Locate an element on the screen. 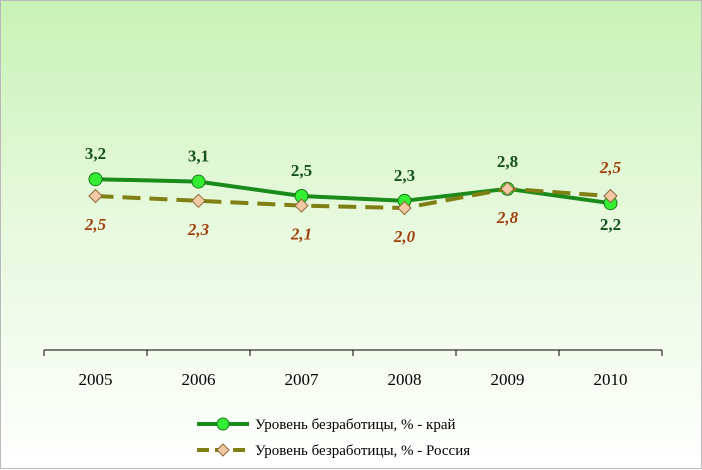 This screenshot has height=470, width=702. russia-data-label: 2,0 is located at coordinates (404, 236).